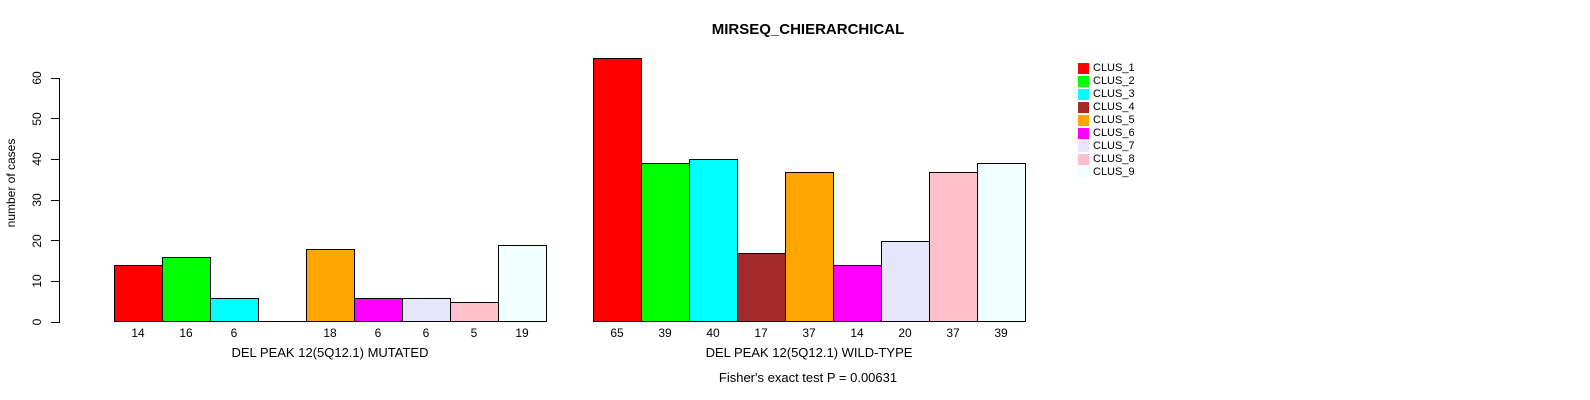 This screenshot has width=1590, height=400. I want to click on legend-row: CLUS_7, so click(1106, 146).